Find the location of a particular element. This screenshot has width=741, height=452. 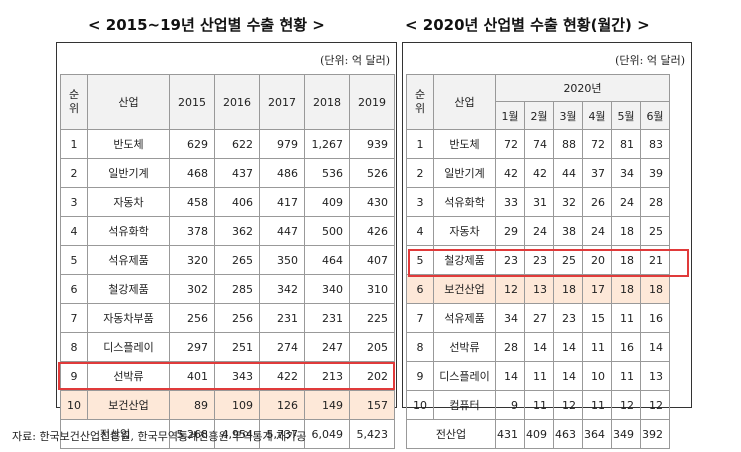

value-cell: 500 is located at coordinates (327, 231).